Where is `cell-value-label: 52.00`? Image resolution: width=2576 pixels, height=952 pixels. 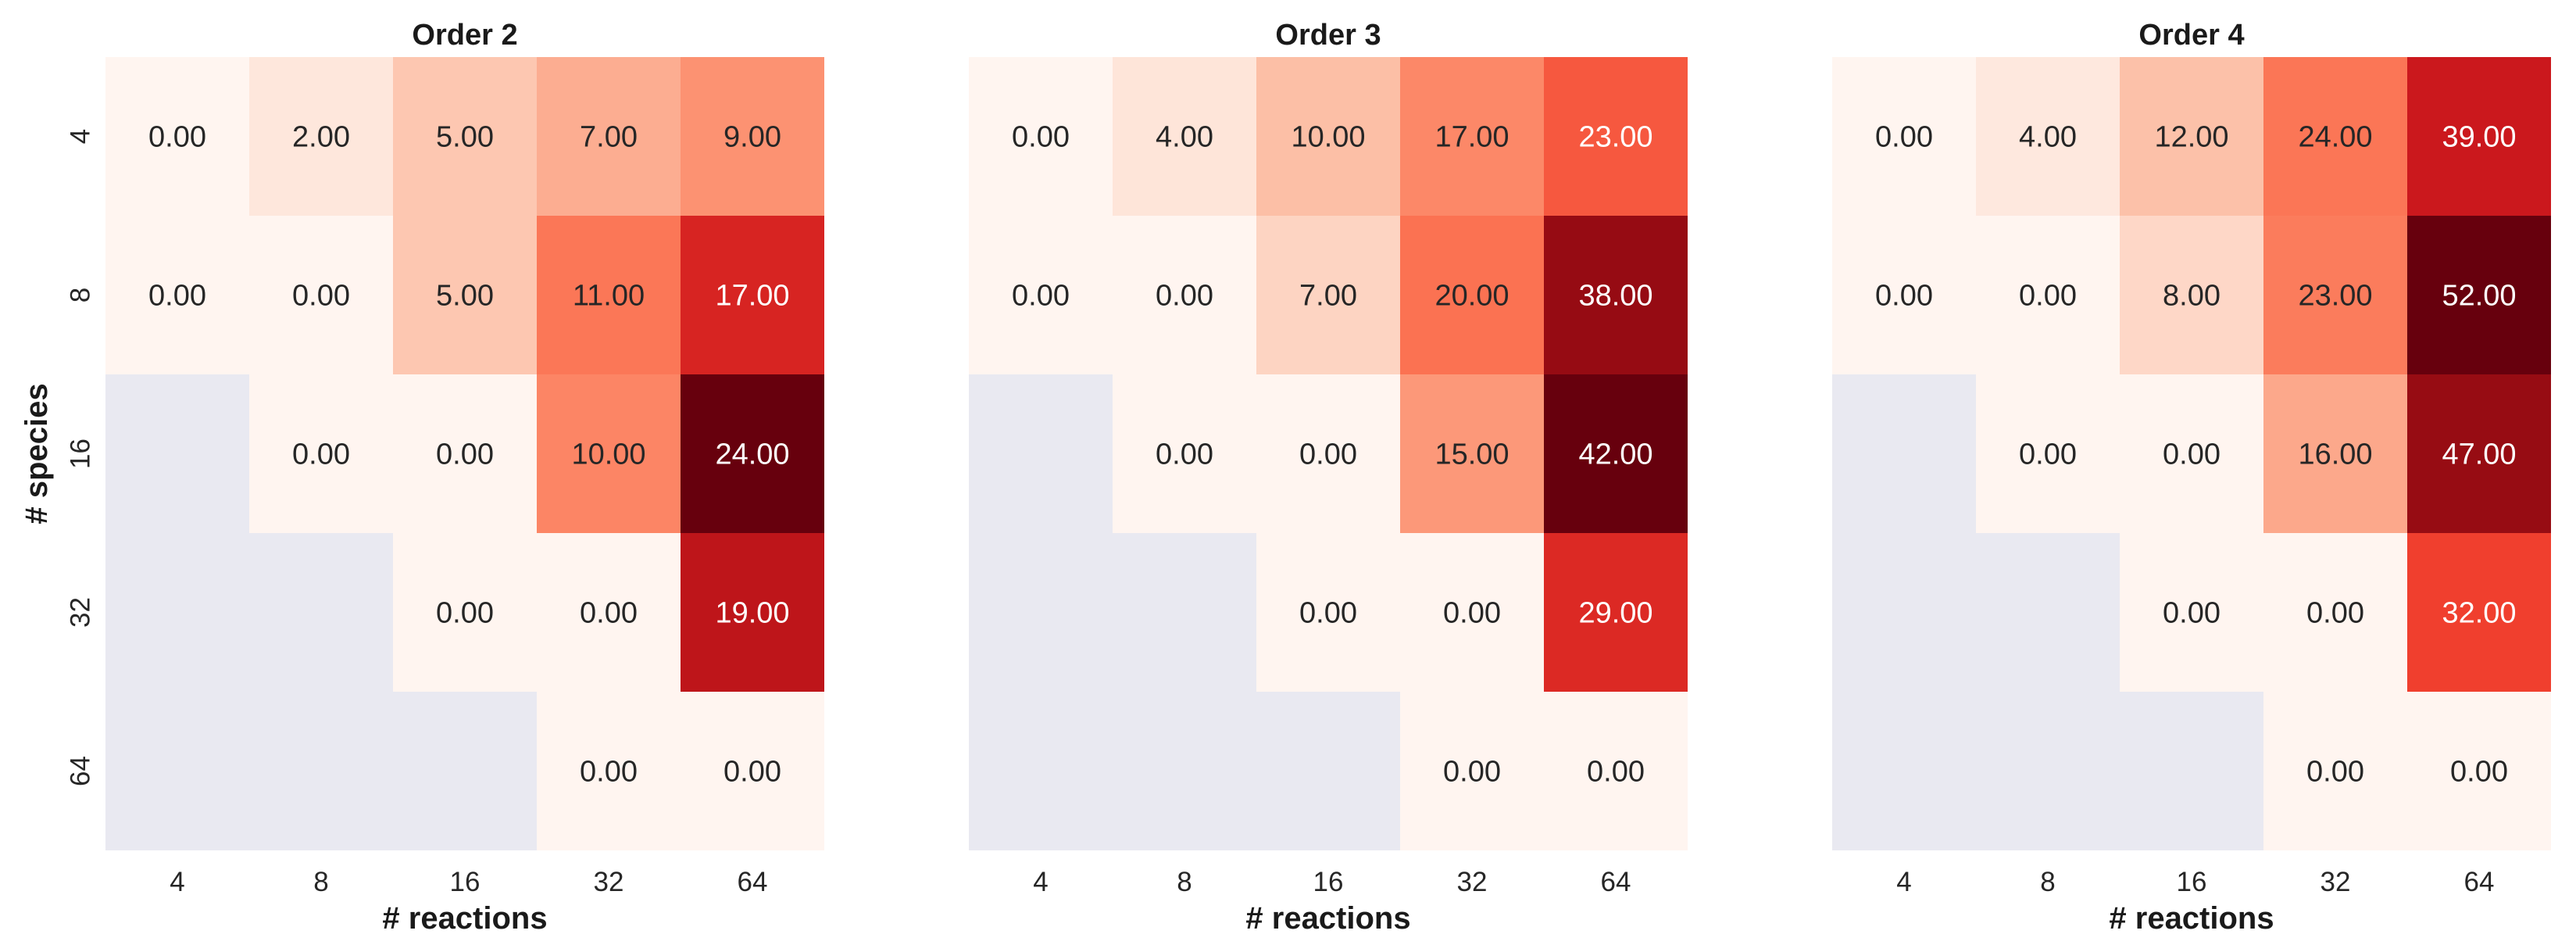
cell-value-label: 52.00 is located at coordinates (2479, 296).